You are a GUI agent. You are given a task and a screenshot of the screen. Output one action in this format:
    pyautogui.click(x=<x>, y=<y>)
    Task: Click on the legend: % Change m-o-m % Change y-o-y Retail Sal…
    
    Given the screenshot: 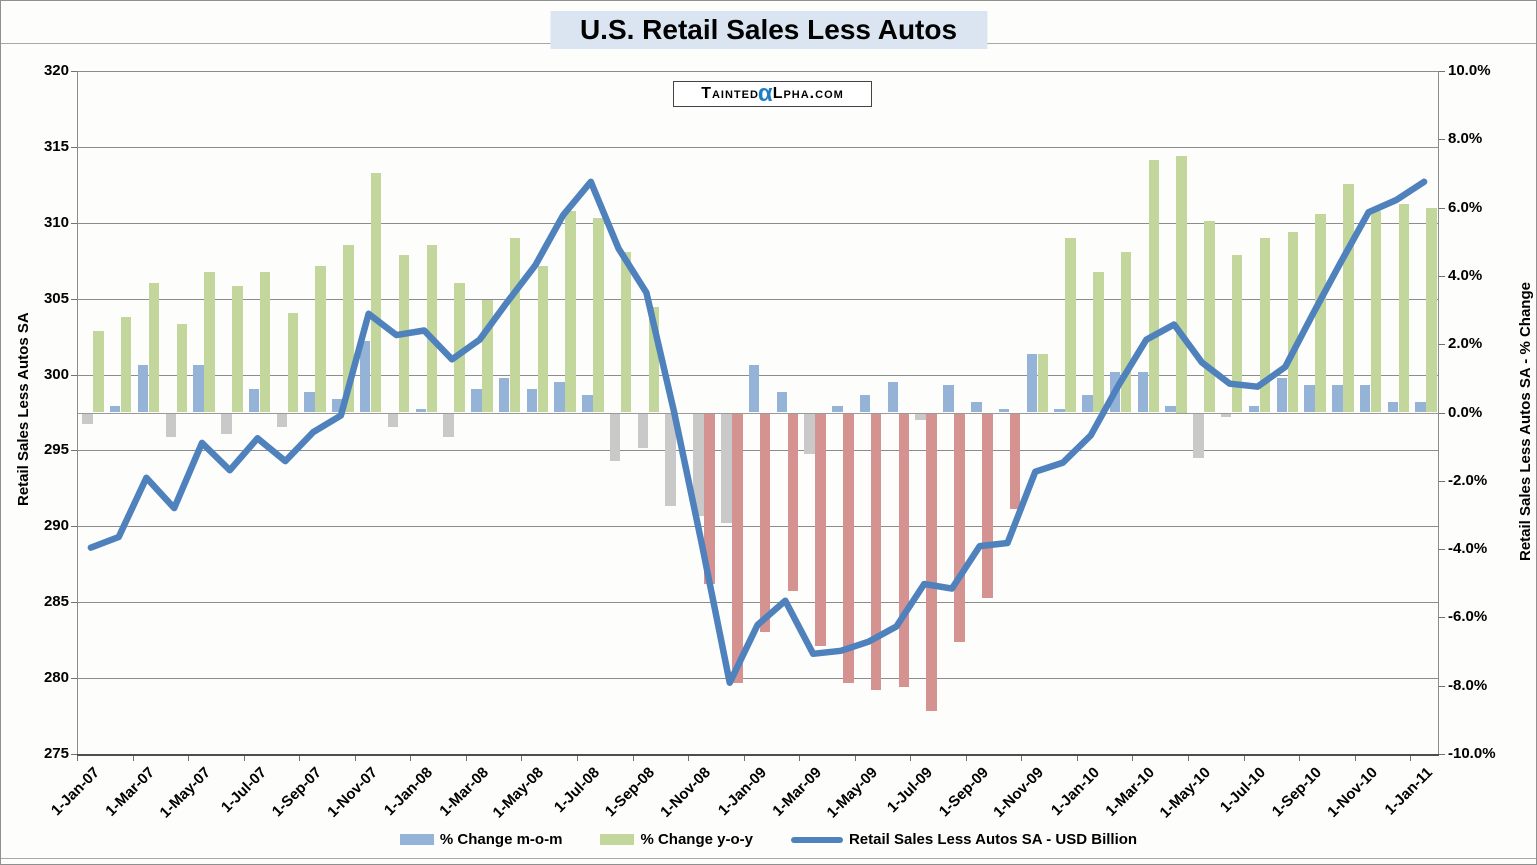 What is the action you would take?
    pyautogui.click(x=768, y=839)
    